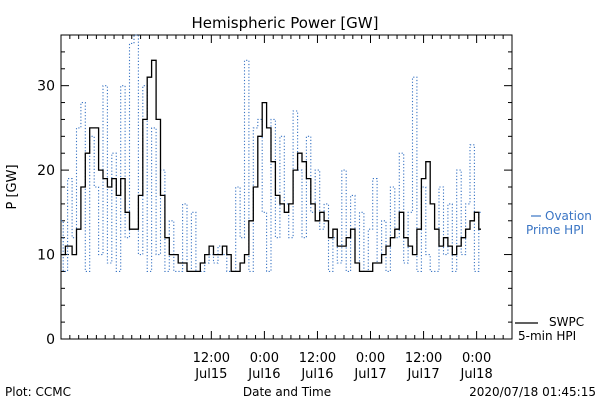  What do you see at coordinates (50, 340) in the screenshot?
I see `y-tick-label: 0` at bounding box center [50, 340].